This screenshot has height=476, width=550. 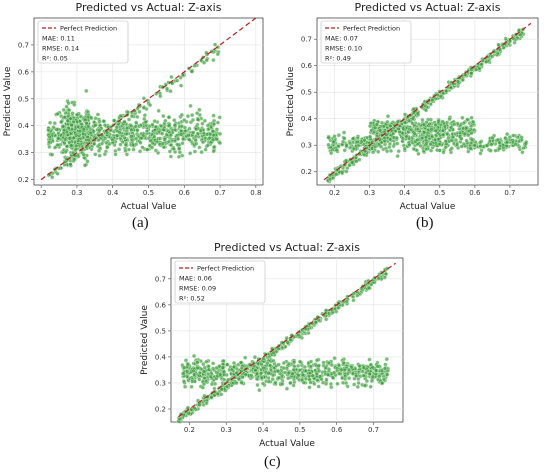 What do you see at coordinates (509, 193) in the screenshot?
I see `x-tick-label: 0.7` at bounding box center [509, 193].